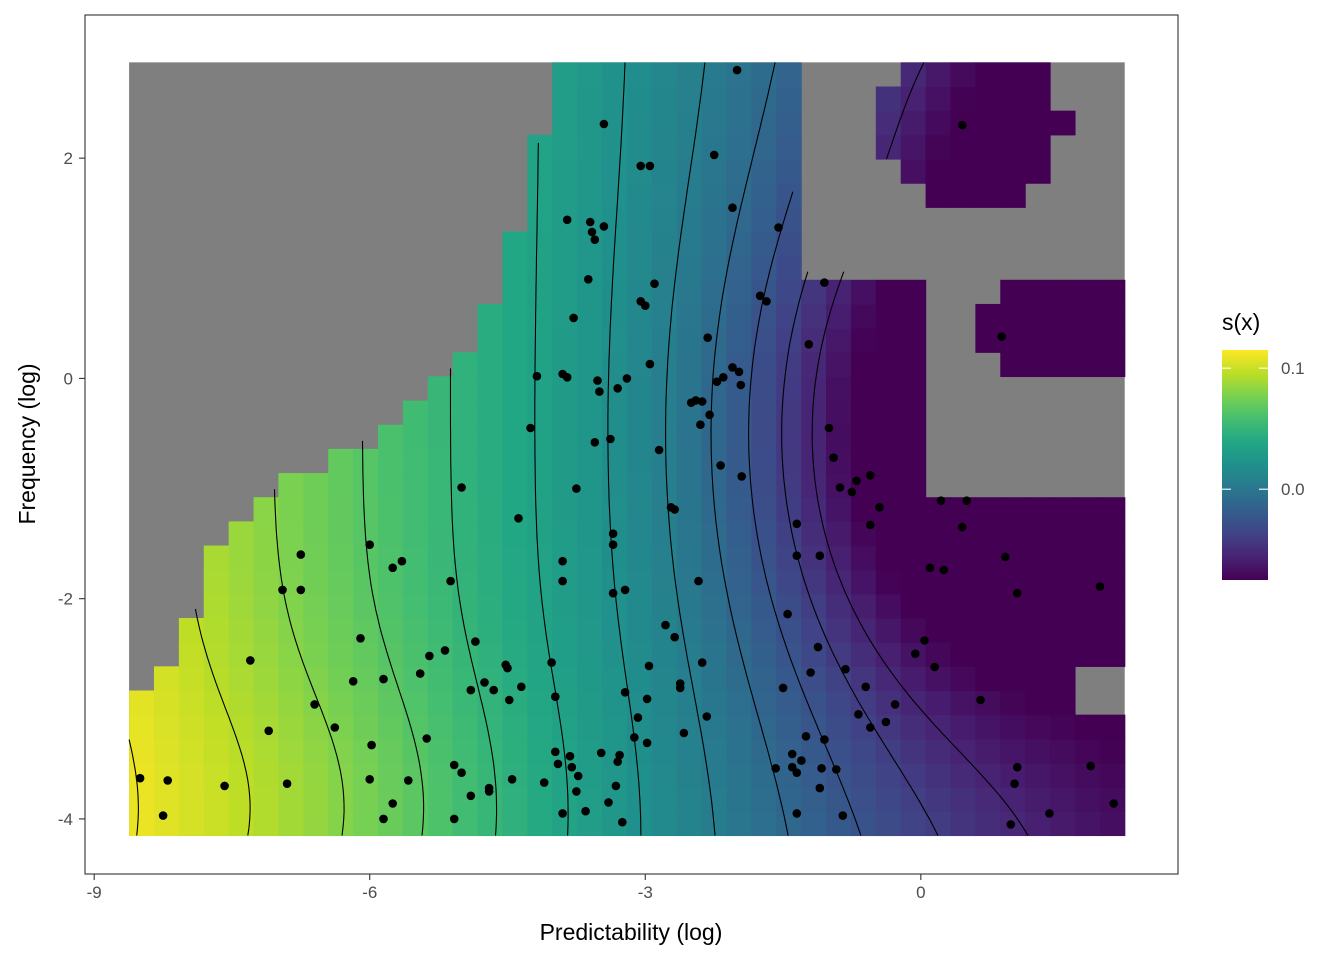  I want to click on x-tick-label: -6, so click(369, 892).